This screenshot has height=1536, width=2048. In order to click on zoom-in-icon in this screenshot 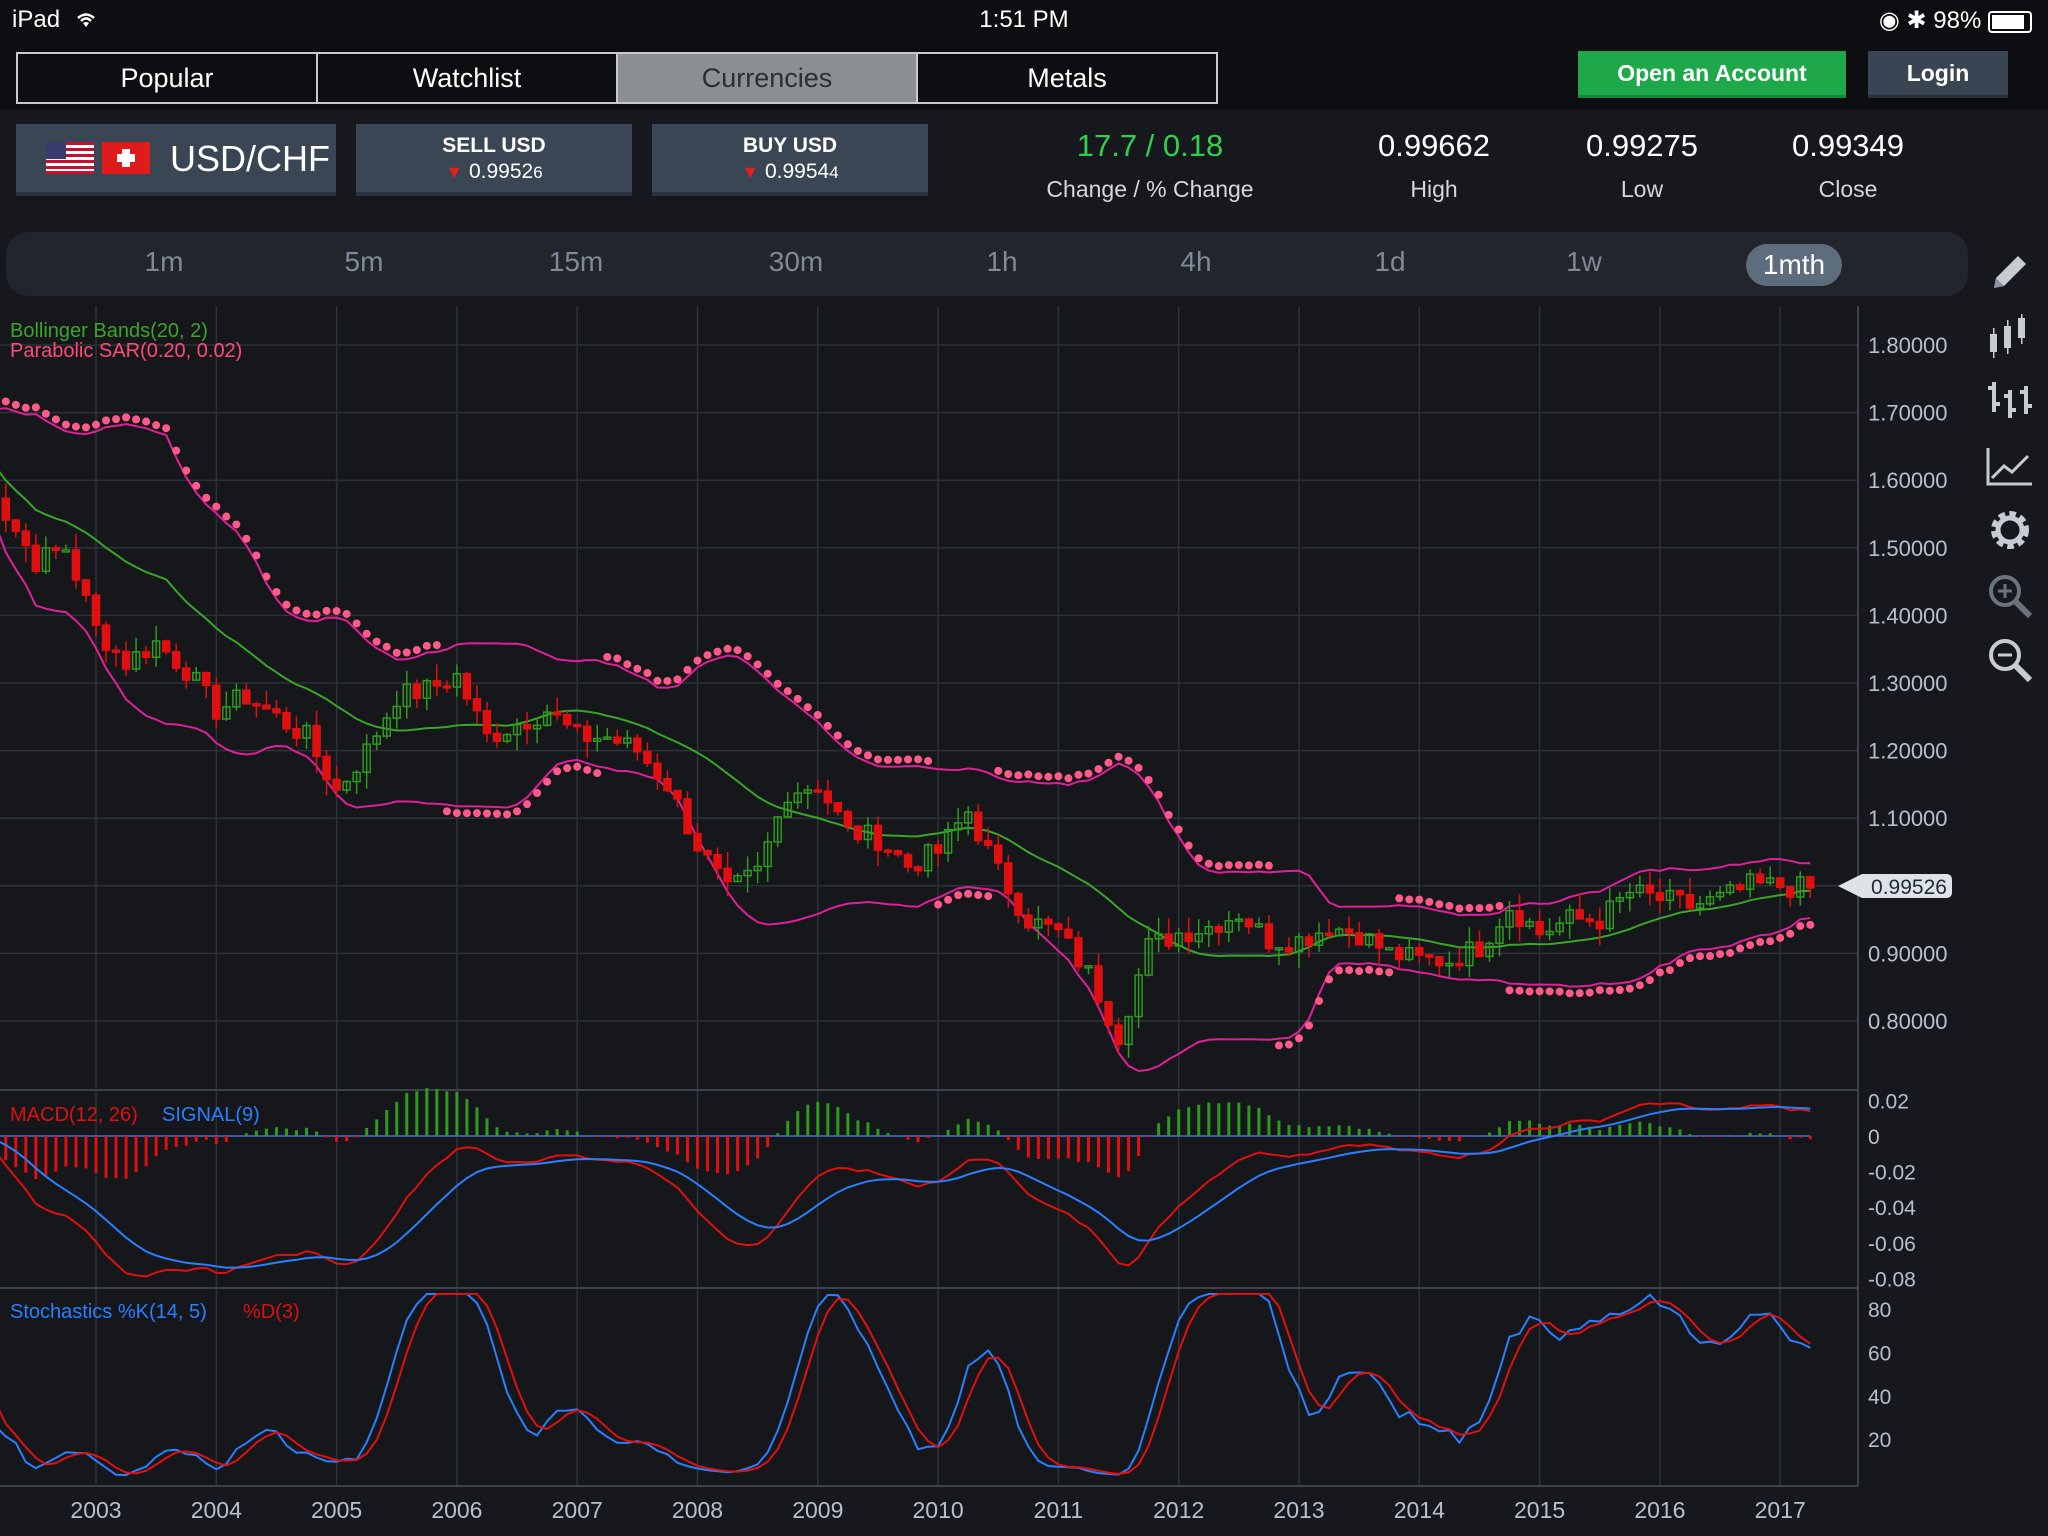, I will do `click(2010, 596)`.